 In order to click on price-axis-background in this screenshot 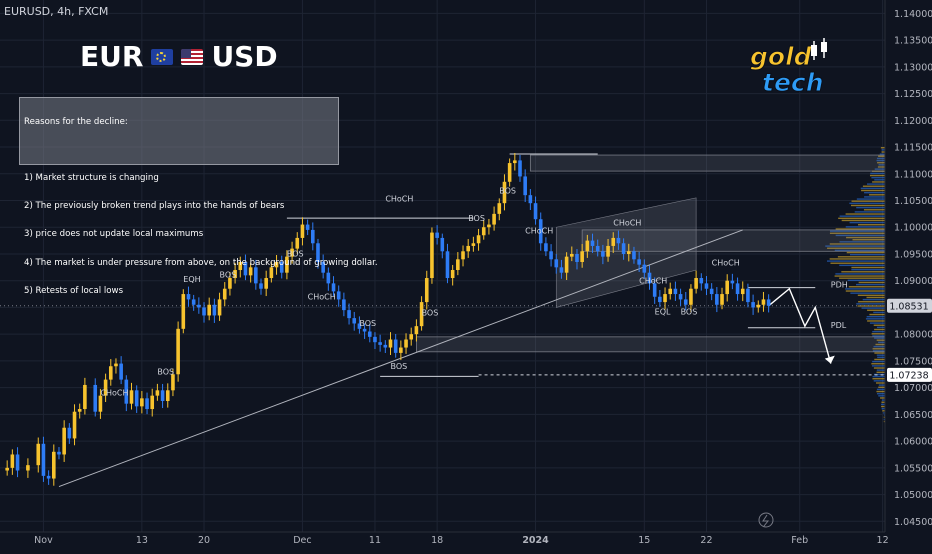, I will do `click(908, 275)`.